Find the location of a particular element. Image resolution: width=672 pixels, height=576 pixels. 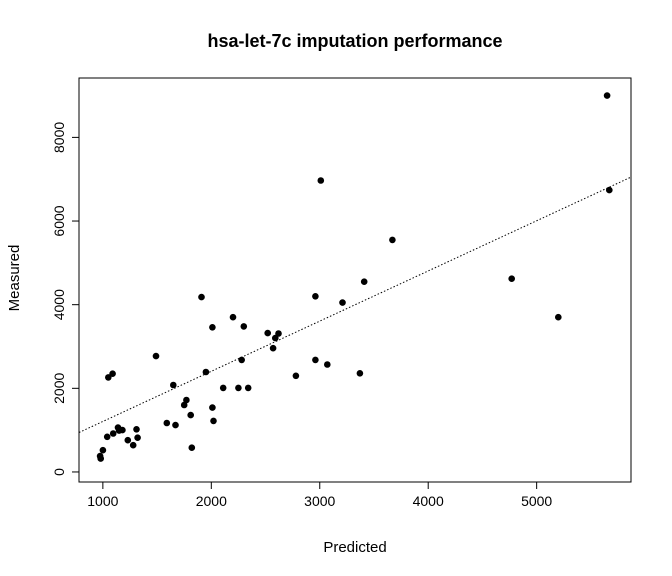

y-tick-label: 8000 is located at coordinates (59, 137).